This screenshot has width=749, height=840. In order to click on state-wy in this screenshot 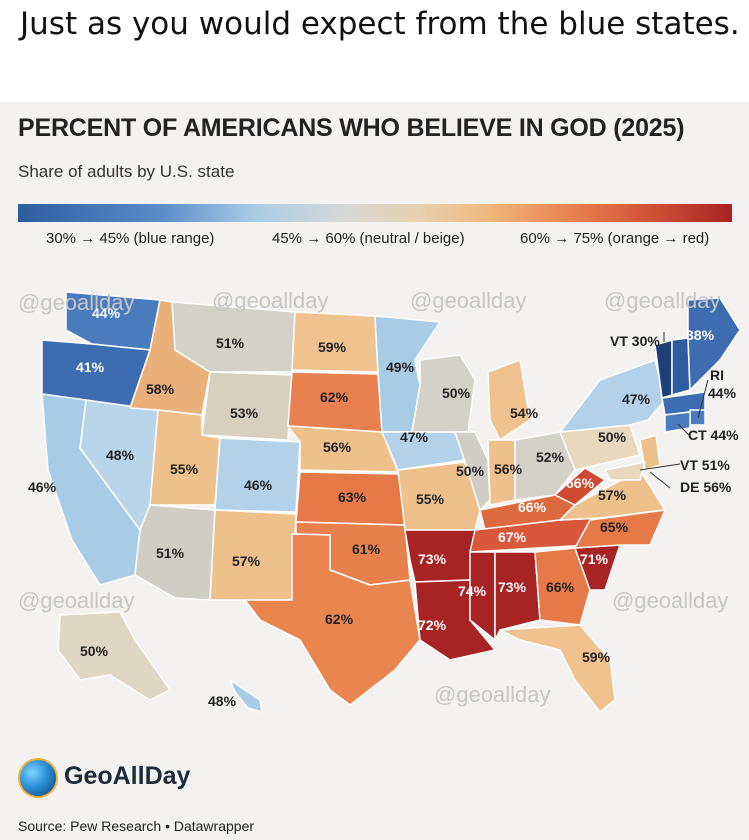, I will do `click(247, 406)`.